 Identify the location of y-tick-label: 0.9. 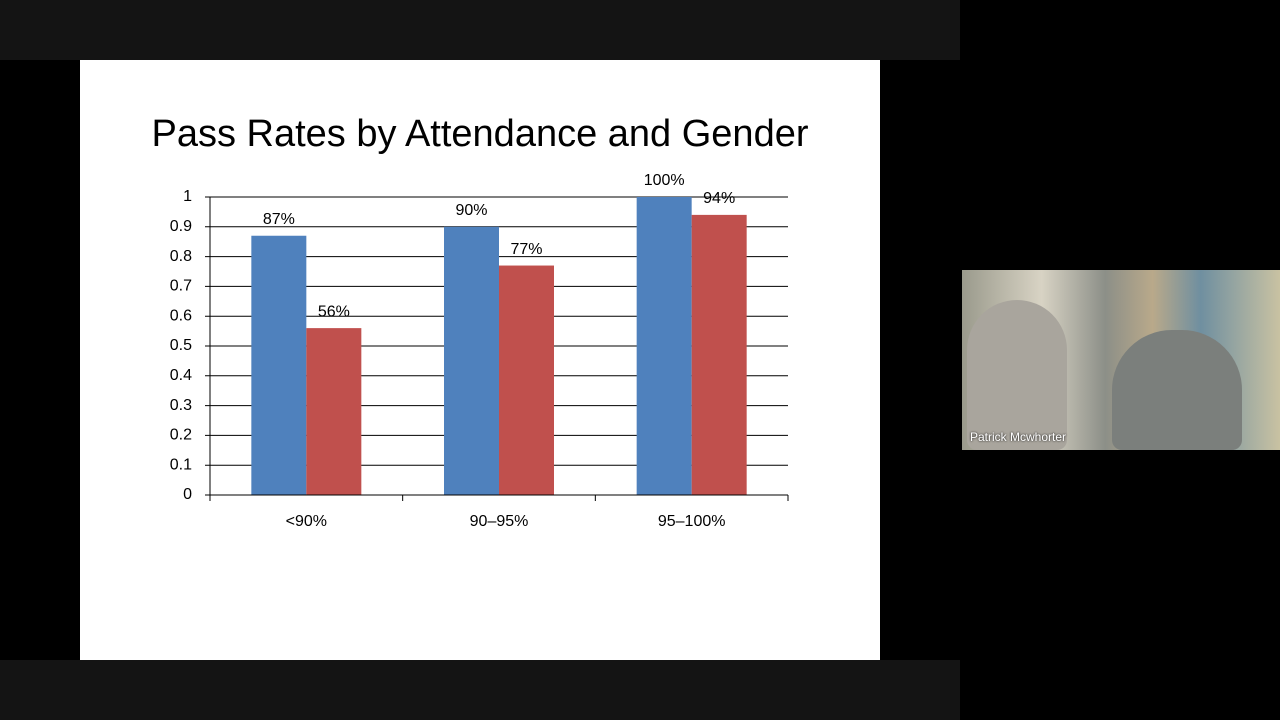
(181, 226).